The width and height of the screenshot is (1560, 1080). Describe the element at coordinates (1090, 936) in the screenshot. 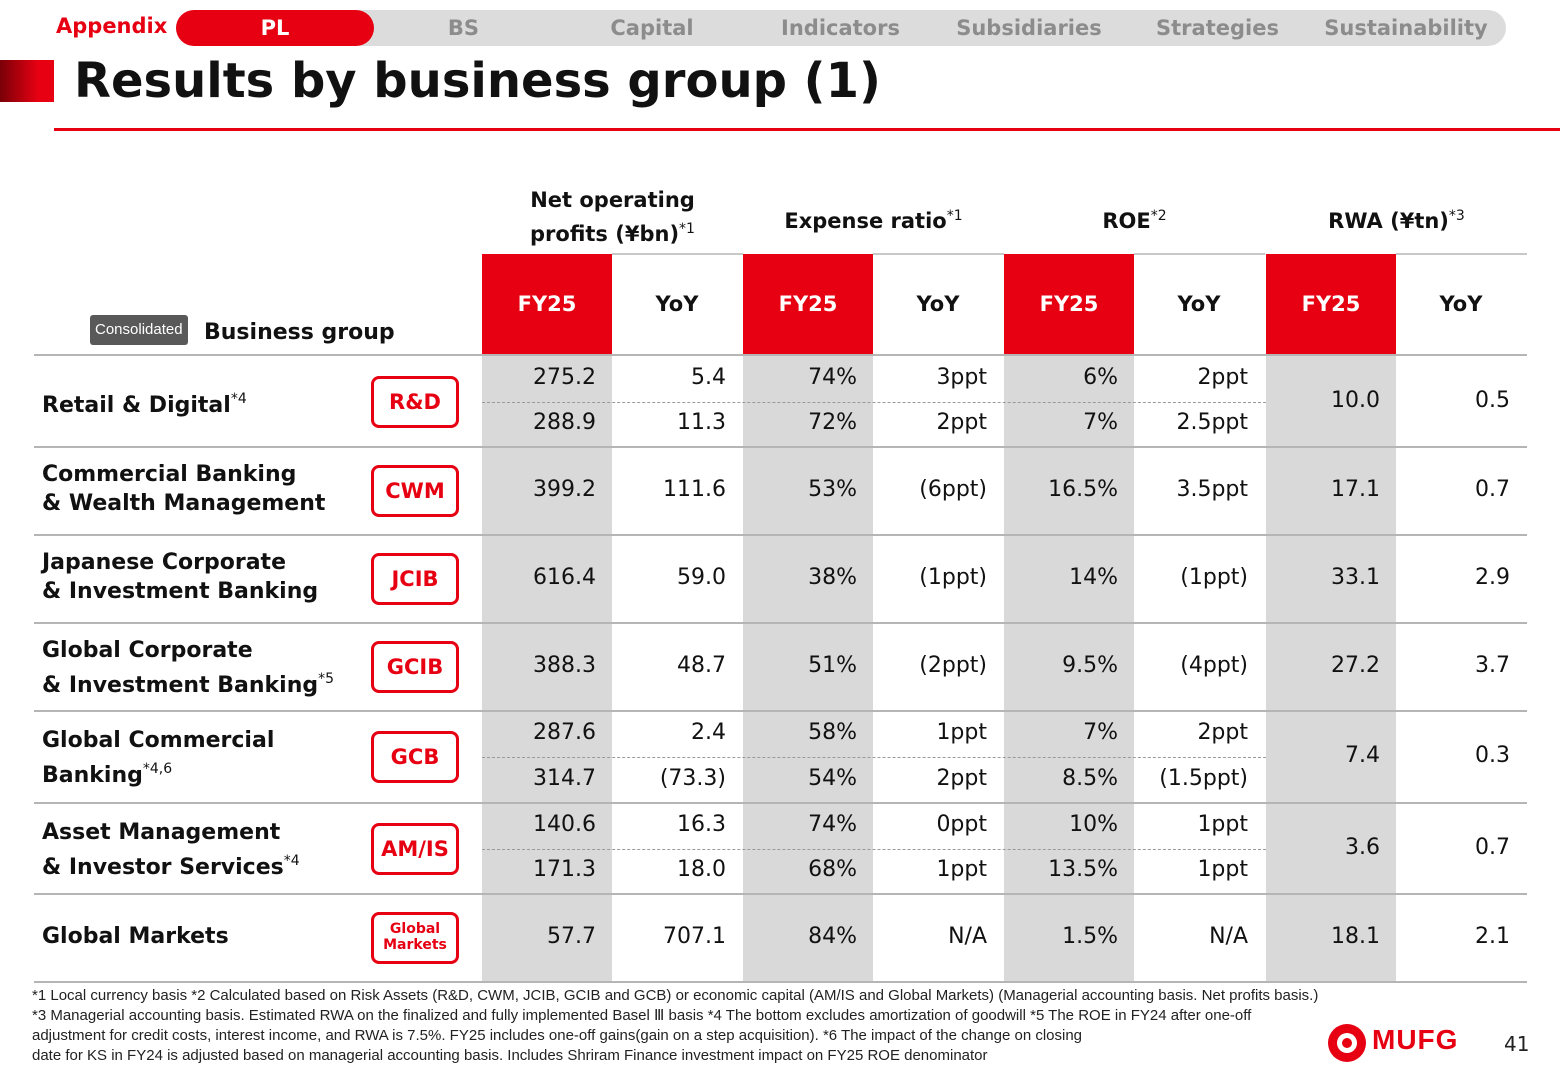

I see `table-cell: 1.5%` at that location.